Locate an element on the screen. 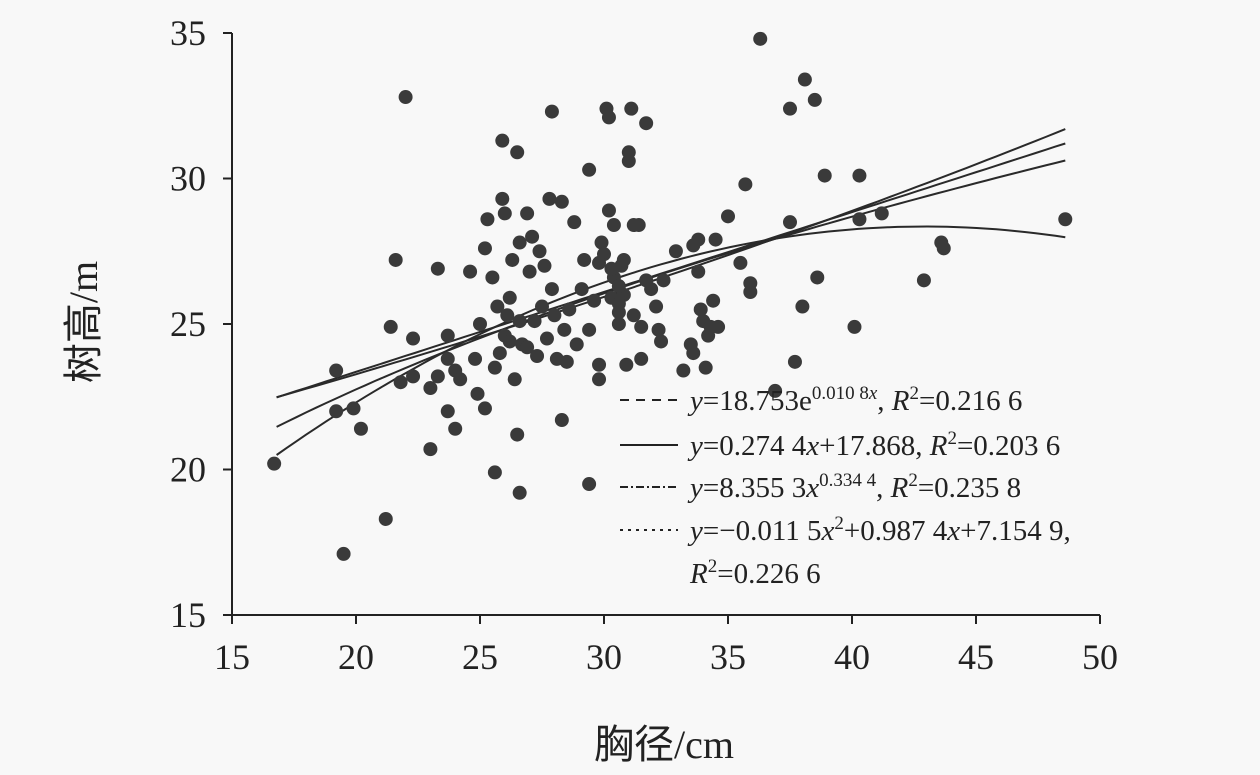  y-axis-label: 树高/m is located at coordinates (83, 322).